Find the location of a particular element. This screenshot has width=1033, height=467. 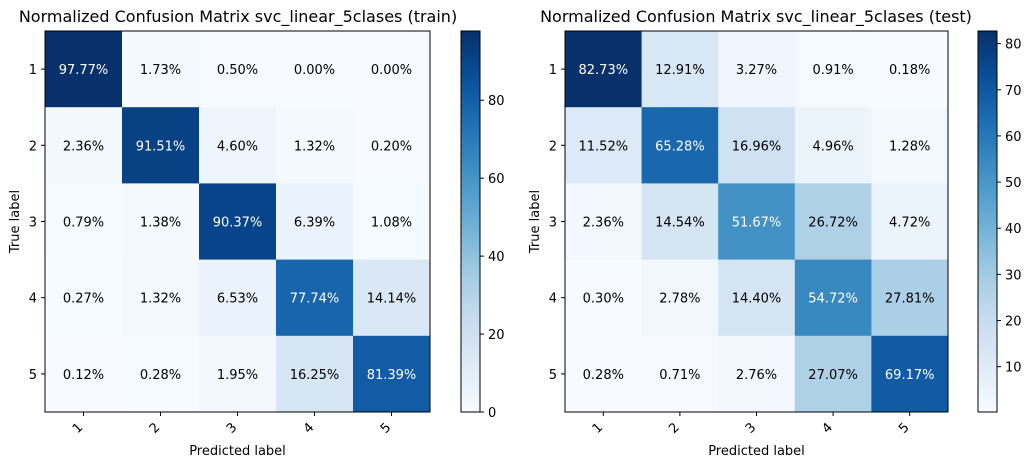

cell-value-label: 0.50% is located at coordinates (237, 70).